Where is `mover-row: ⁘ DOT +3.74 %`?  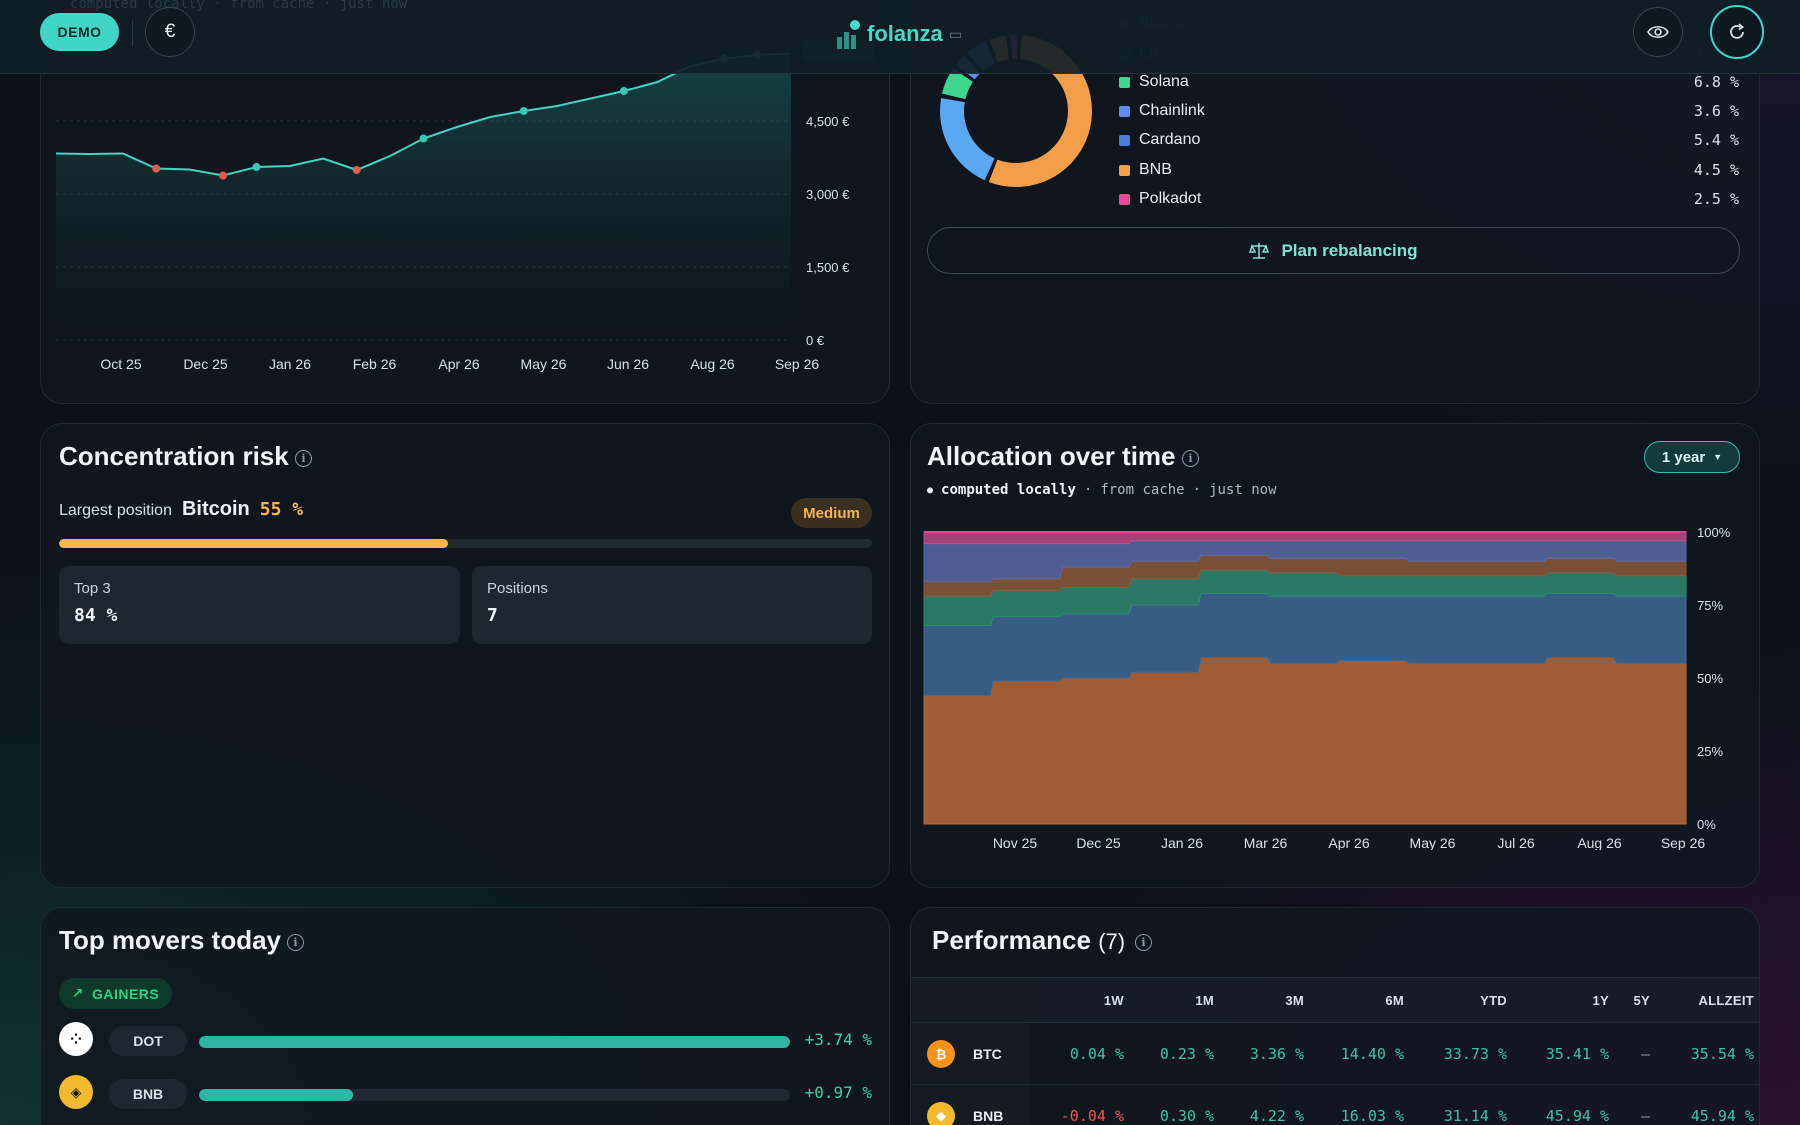 mover-row: ⁘ DOT +3.74 % is located at coordinates (465, 1042).